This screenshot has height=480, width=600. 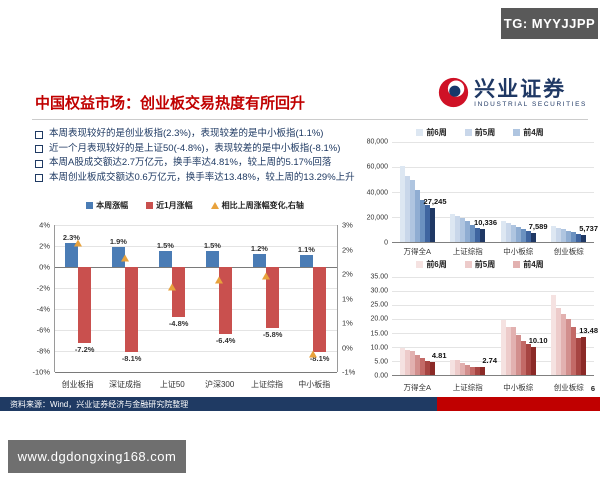 I want to click on left-axis-tick: 2%, so click(x=44, y=246).